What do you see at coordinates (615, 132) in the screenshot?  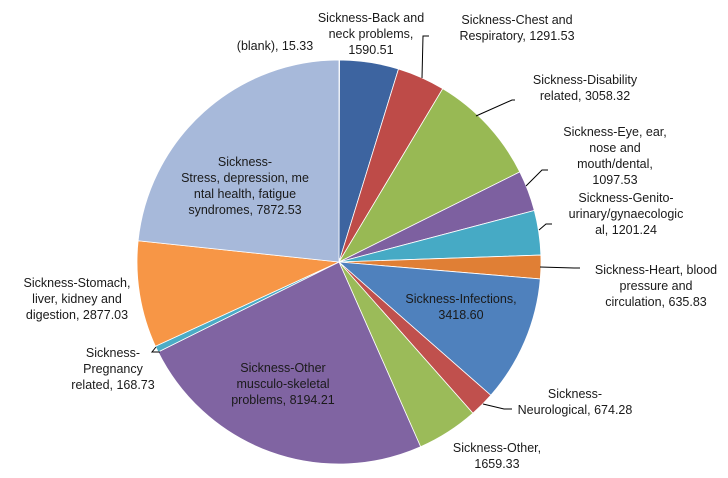 I see `slice-label-line: Sickness-Eye, ear,` at bounding box center [615, 132].